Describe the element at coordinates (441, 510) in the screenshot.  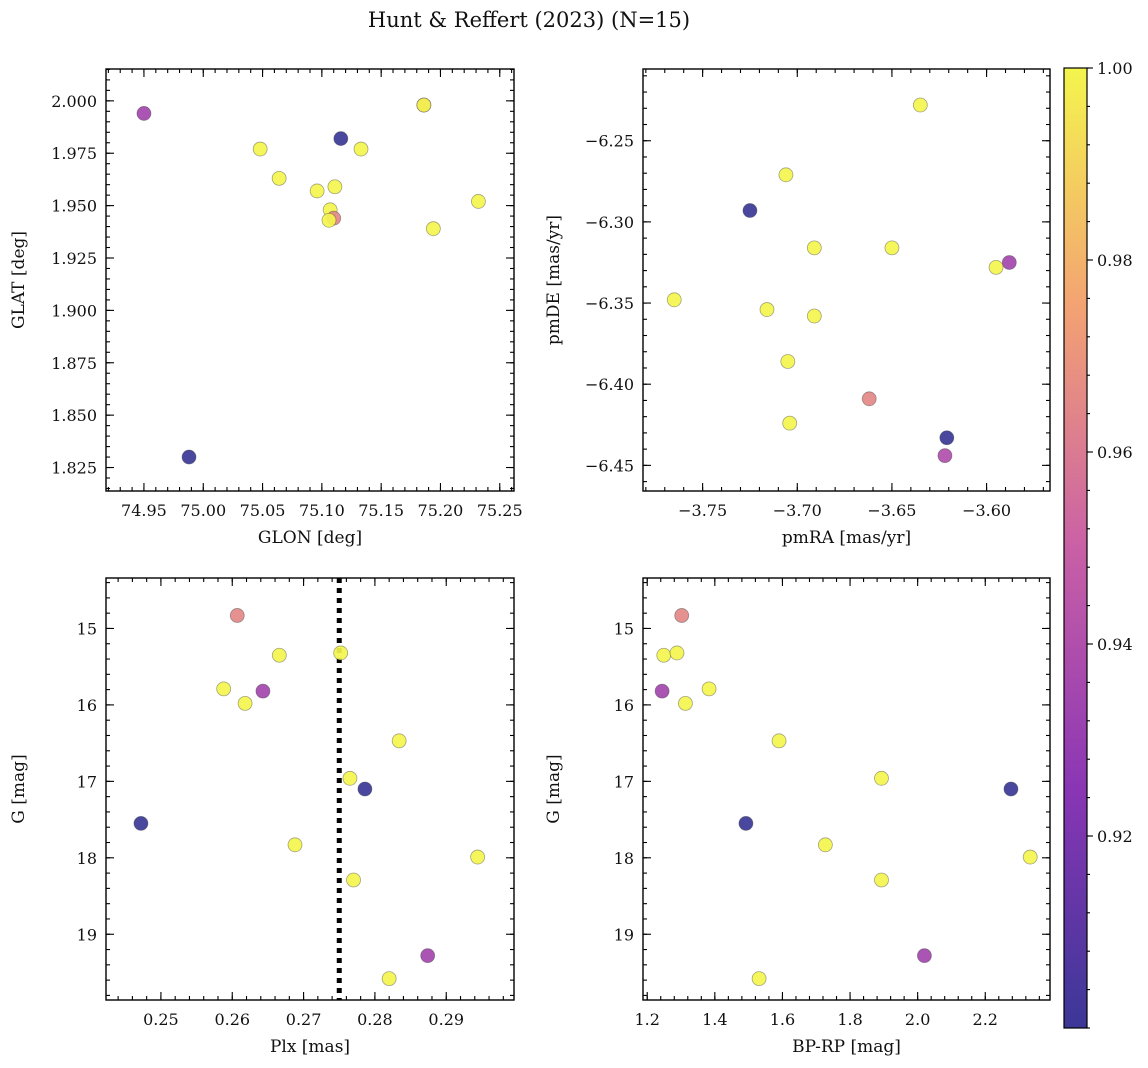
I see `x-tick-label: 75.20` at that location.